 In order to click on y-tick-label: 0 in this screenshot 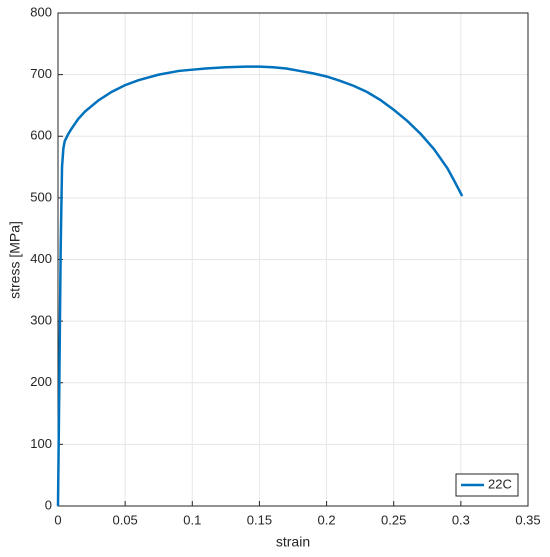, I will do `click(48, 504)`.